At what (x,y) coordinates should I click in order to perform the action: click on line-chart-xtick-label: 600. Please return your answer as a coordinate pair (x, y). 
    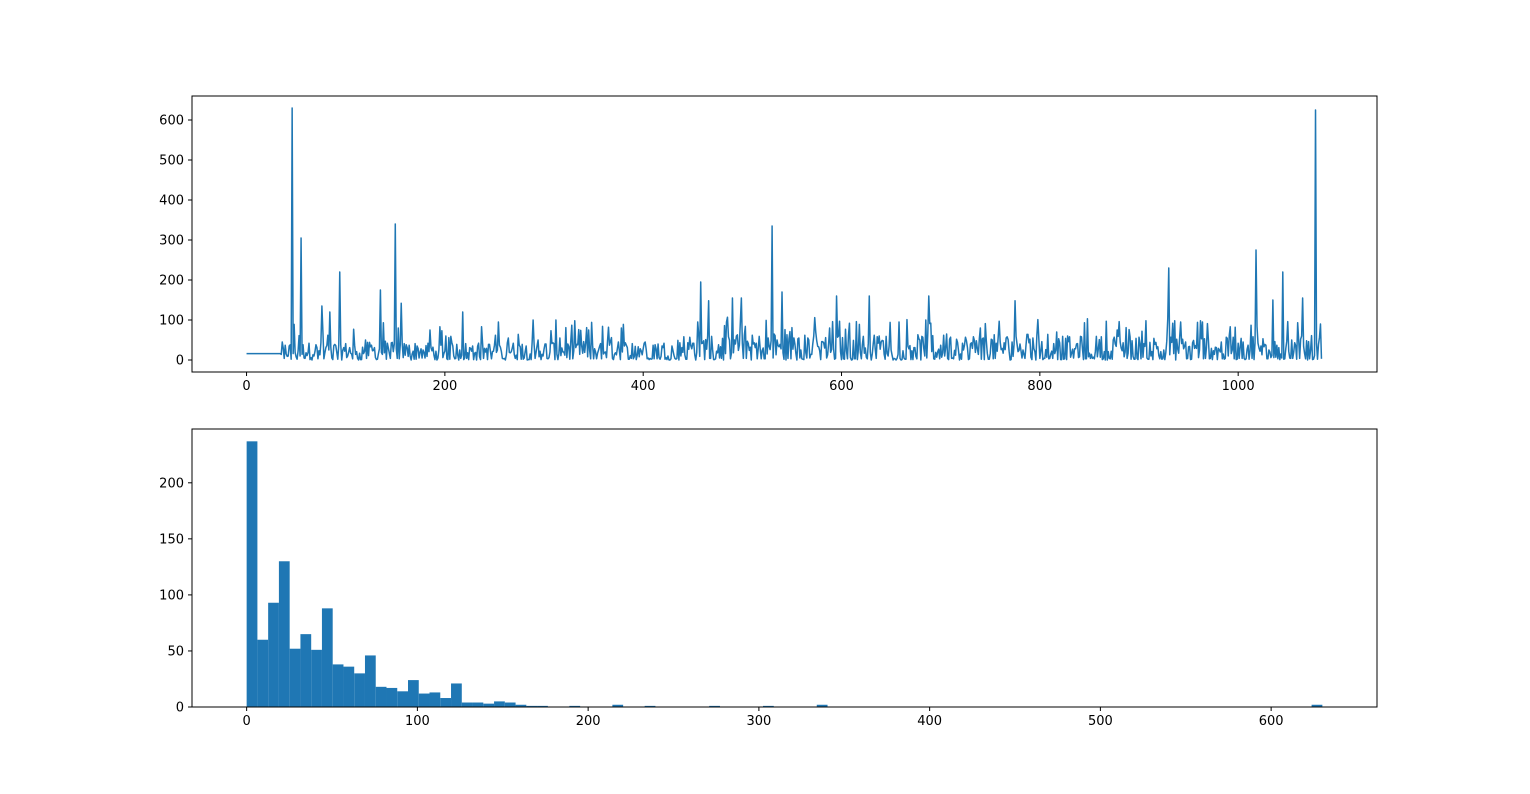
    Looking at the image, I should click on (841, 386).